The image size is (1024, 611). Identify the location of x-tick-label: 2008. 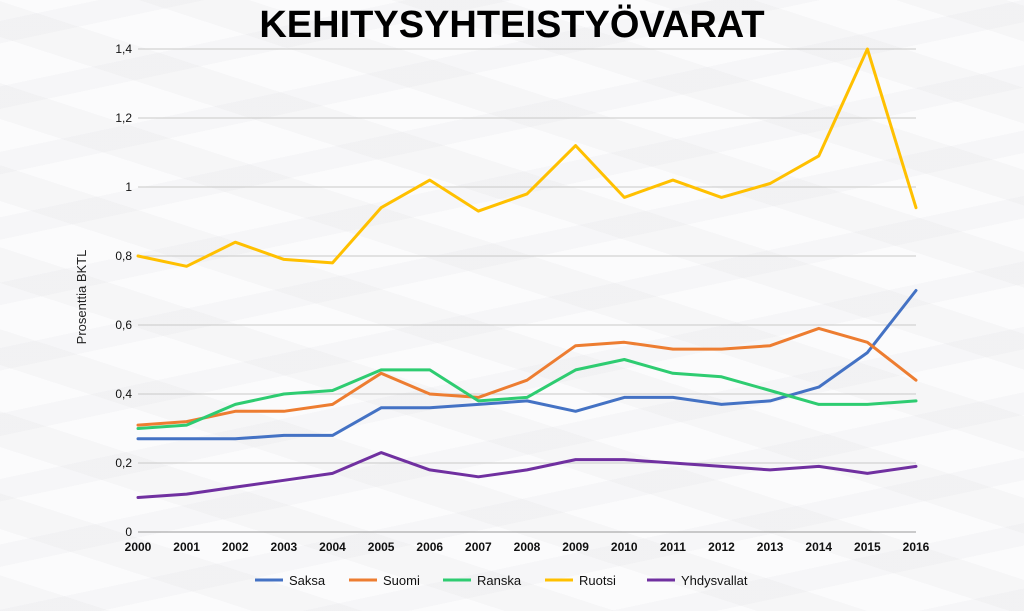
(527, 547).